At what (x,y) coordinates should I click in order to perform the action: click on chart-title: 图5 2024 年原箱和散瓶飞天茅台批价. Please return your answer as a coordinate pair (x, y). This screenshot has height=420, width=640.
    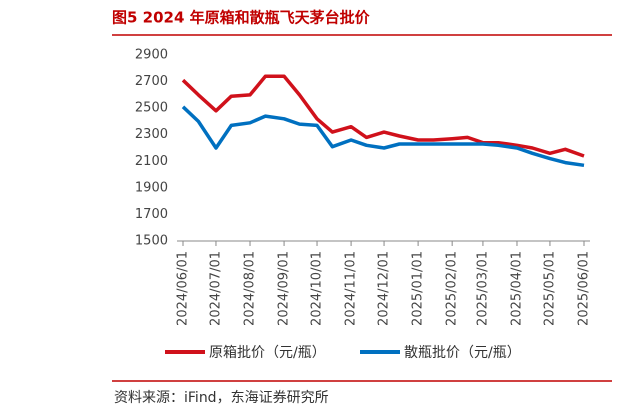
    Looking at the image, I should click on (241, 18).